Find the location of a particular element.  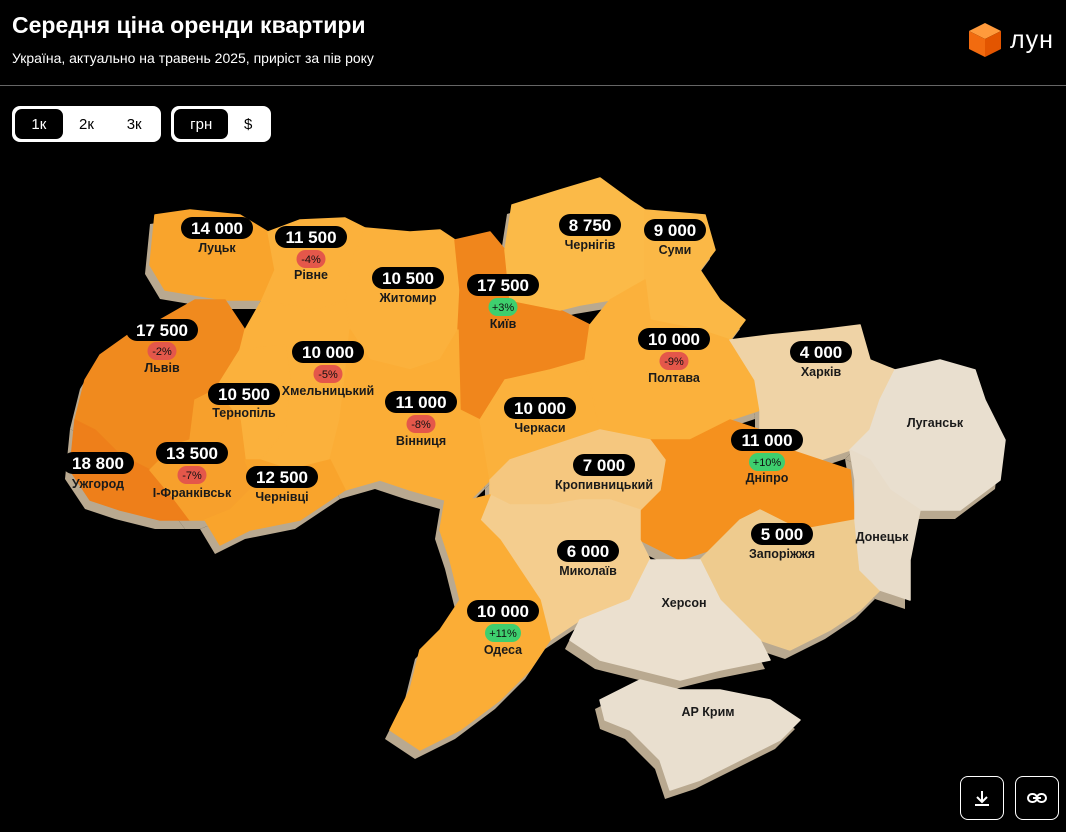

city-label: Тернопіль is located at coordinates (244, 413).